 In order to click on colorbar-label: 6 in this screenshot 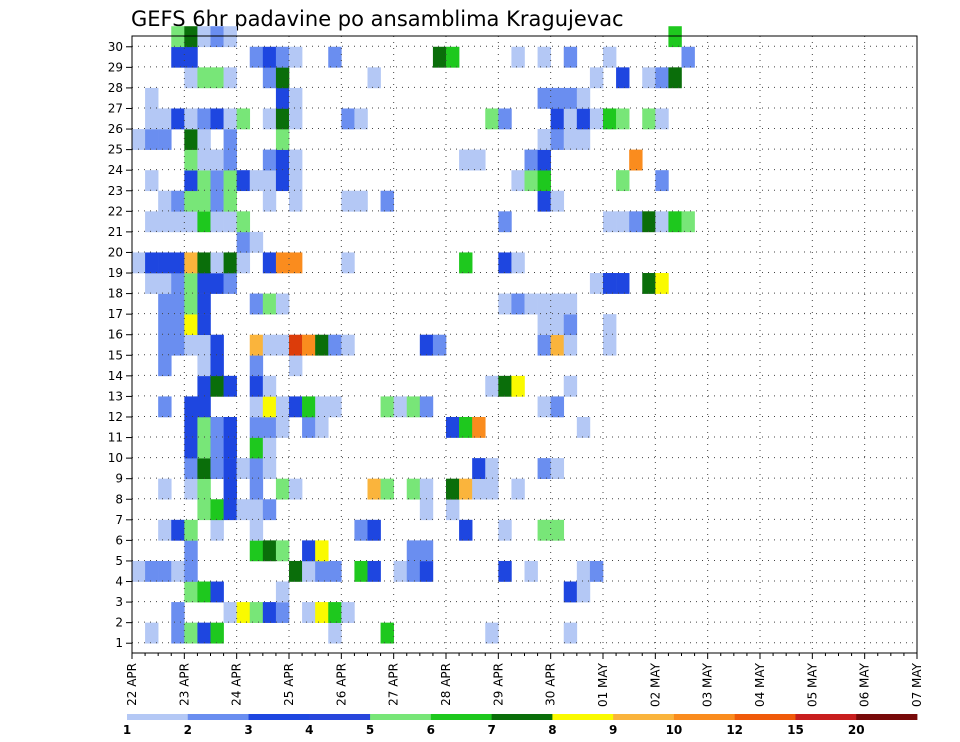, I will do `click(431, 730)`.